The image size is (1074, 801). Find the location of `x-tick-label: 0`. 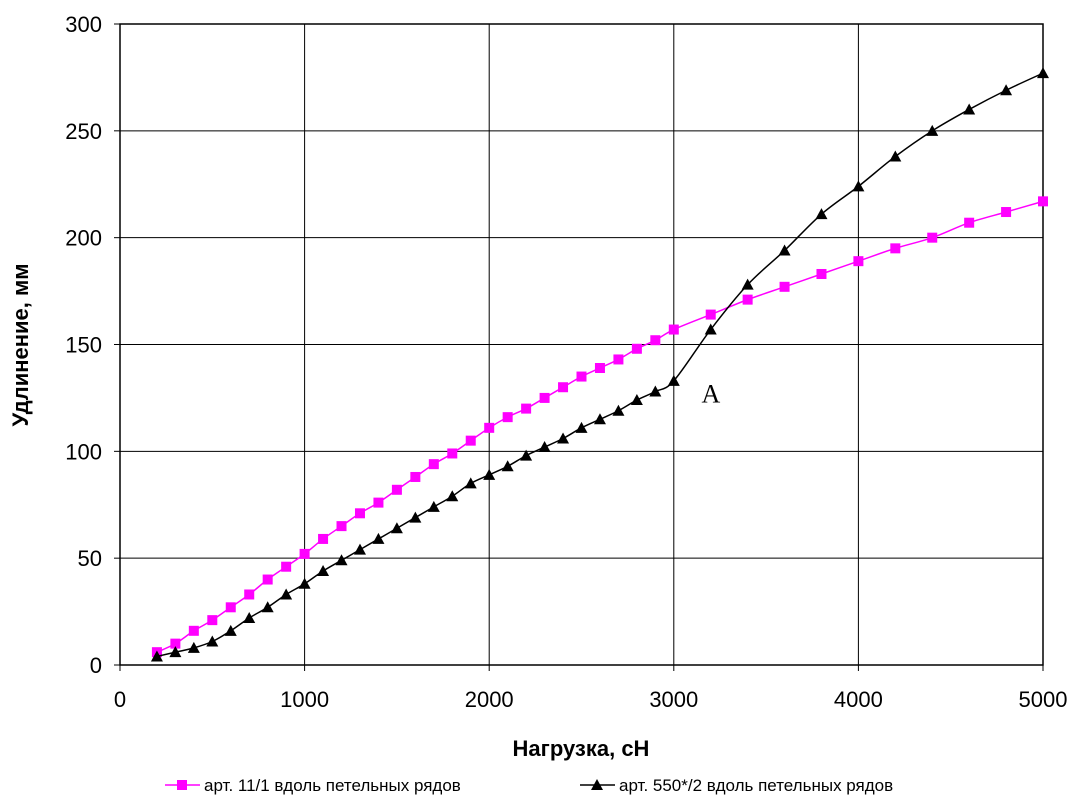

x-tick-label: 0 is located at coordinates (120, 699).